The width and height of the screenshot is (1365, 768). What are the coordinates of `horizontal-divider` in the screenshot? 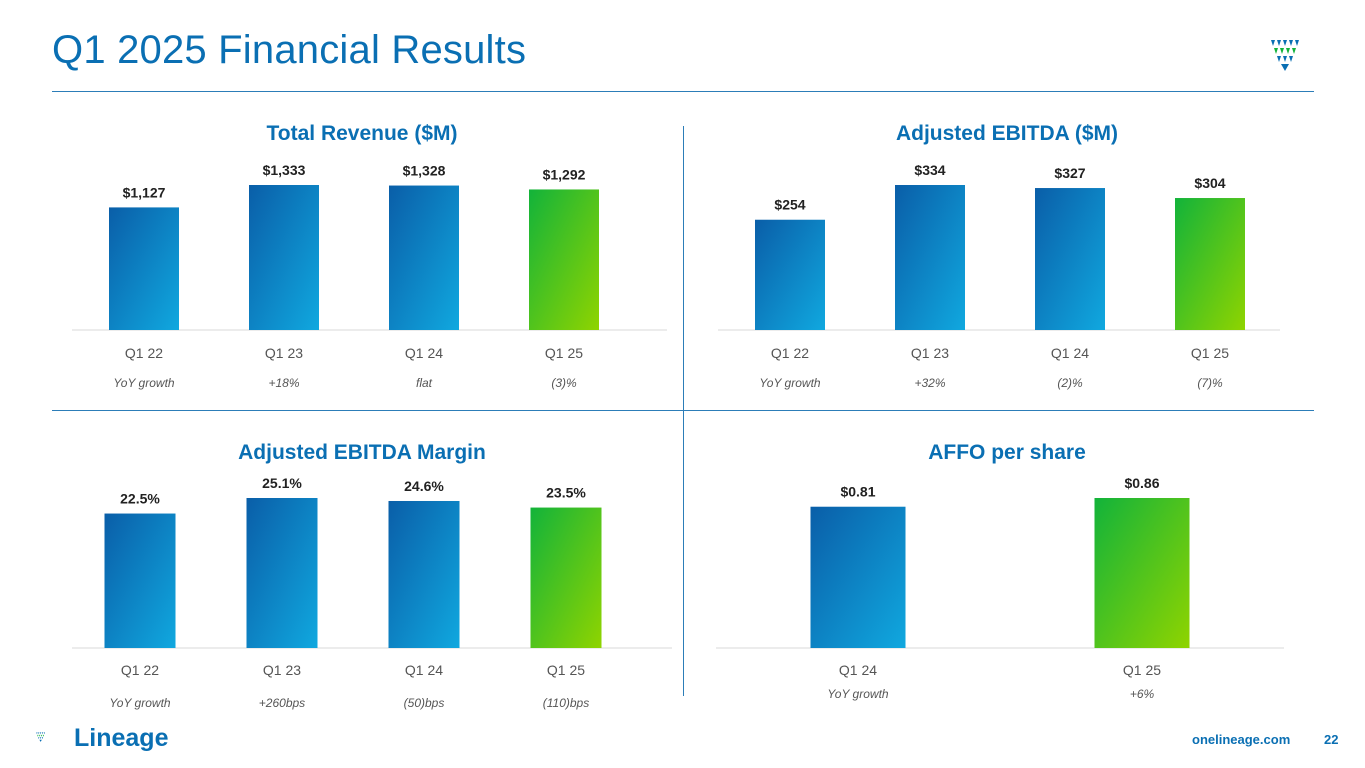 It's located at (683, 410).